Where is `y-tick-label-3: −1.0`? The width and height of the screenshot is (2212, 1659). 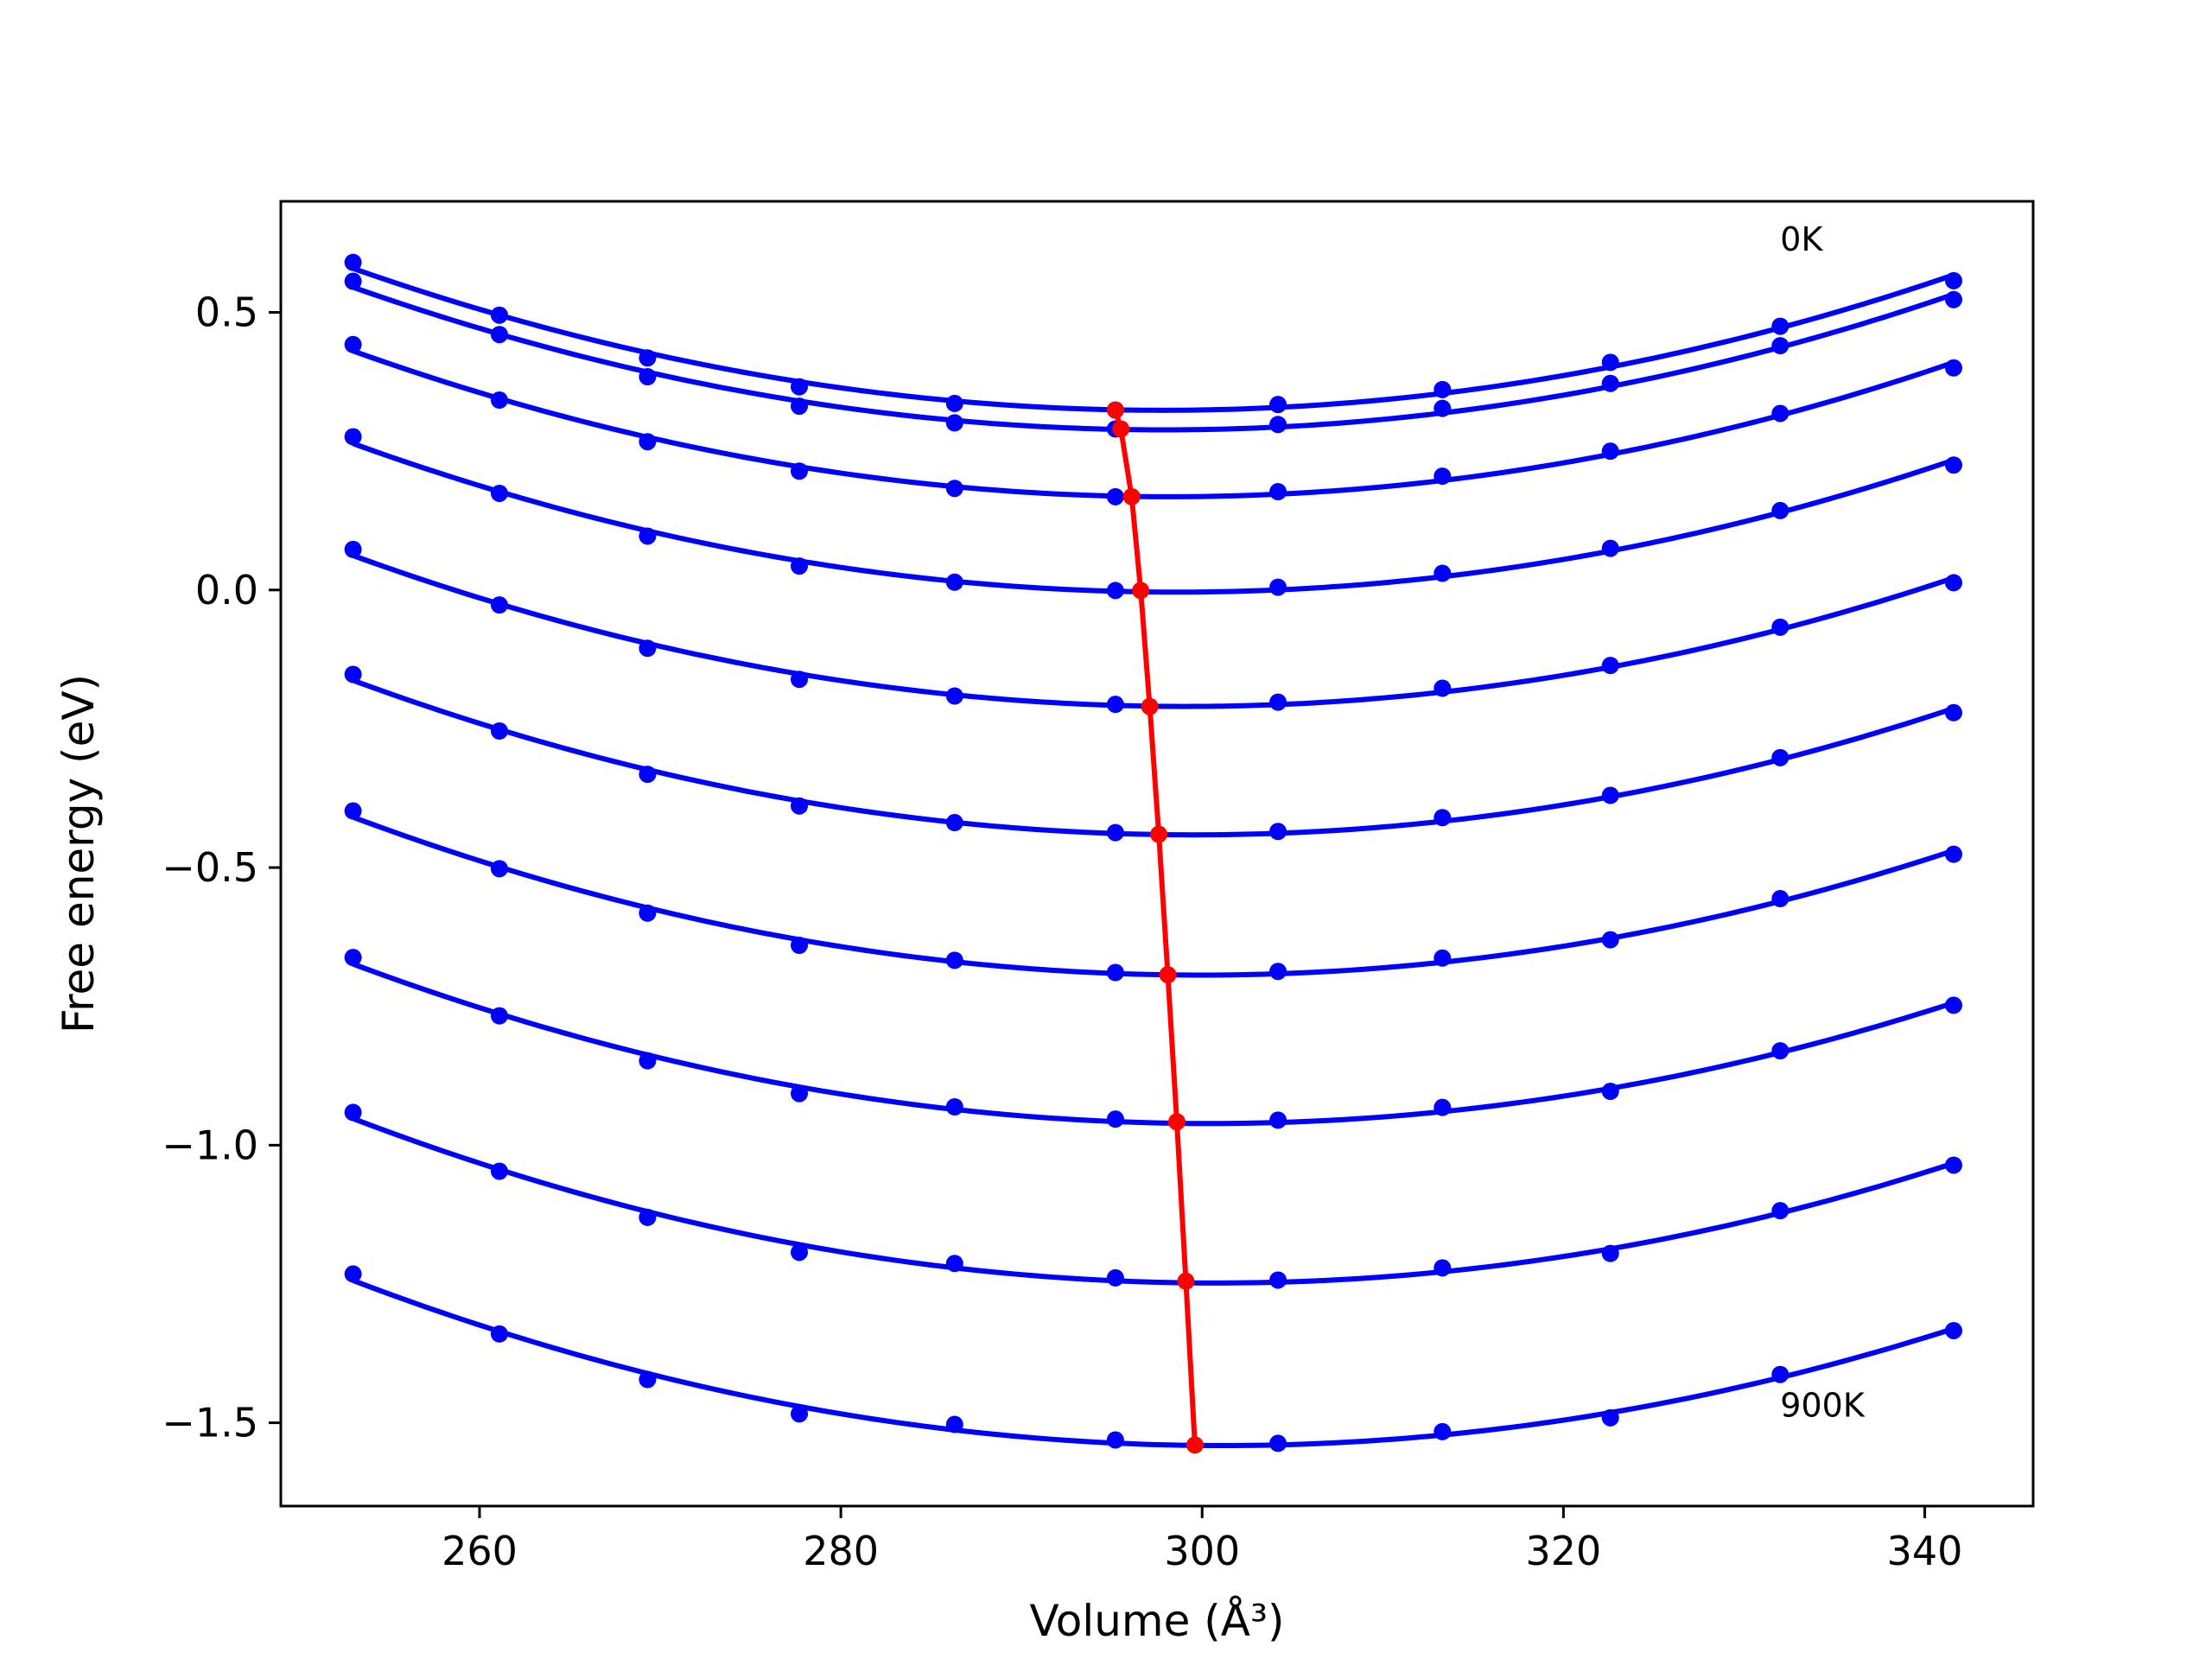 y-tick-label-3: −1.0 is located at coordinates (210, 1145).